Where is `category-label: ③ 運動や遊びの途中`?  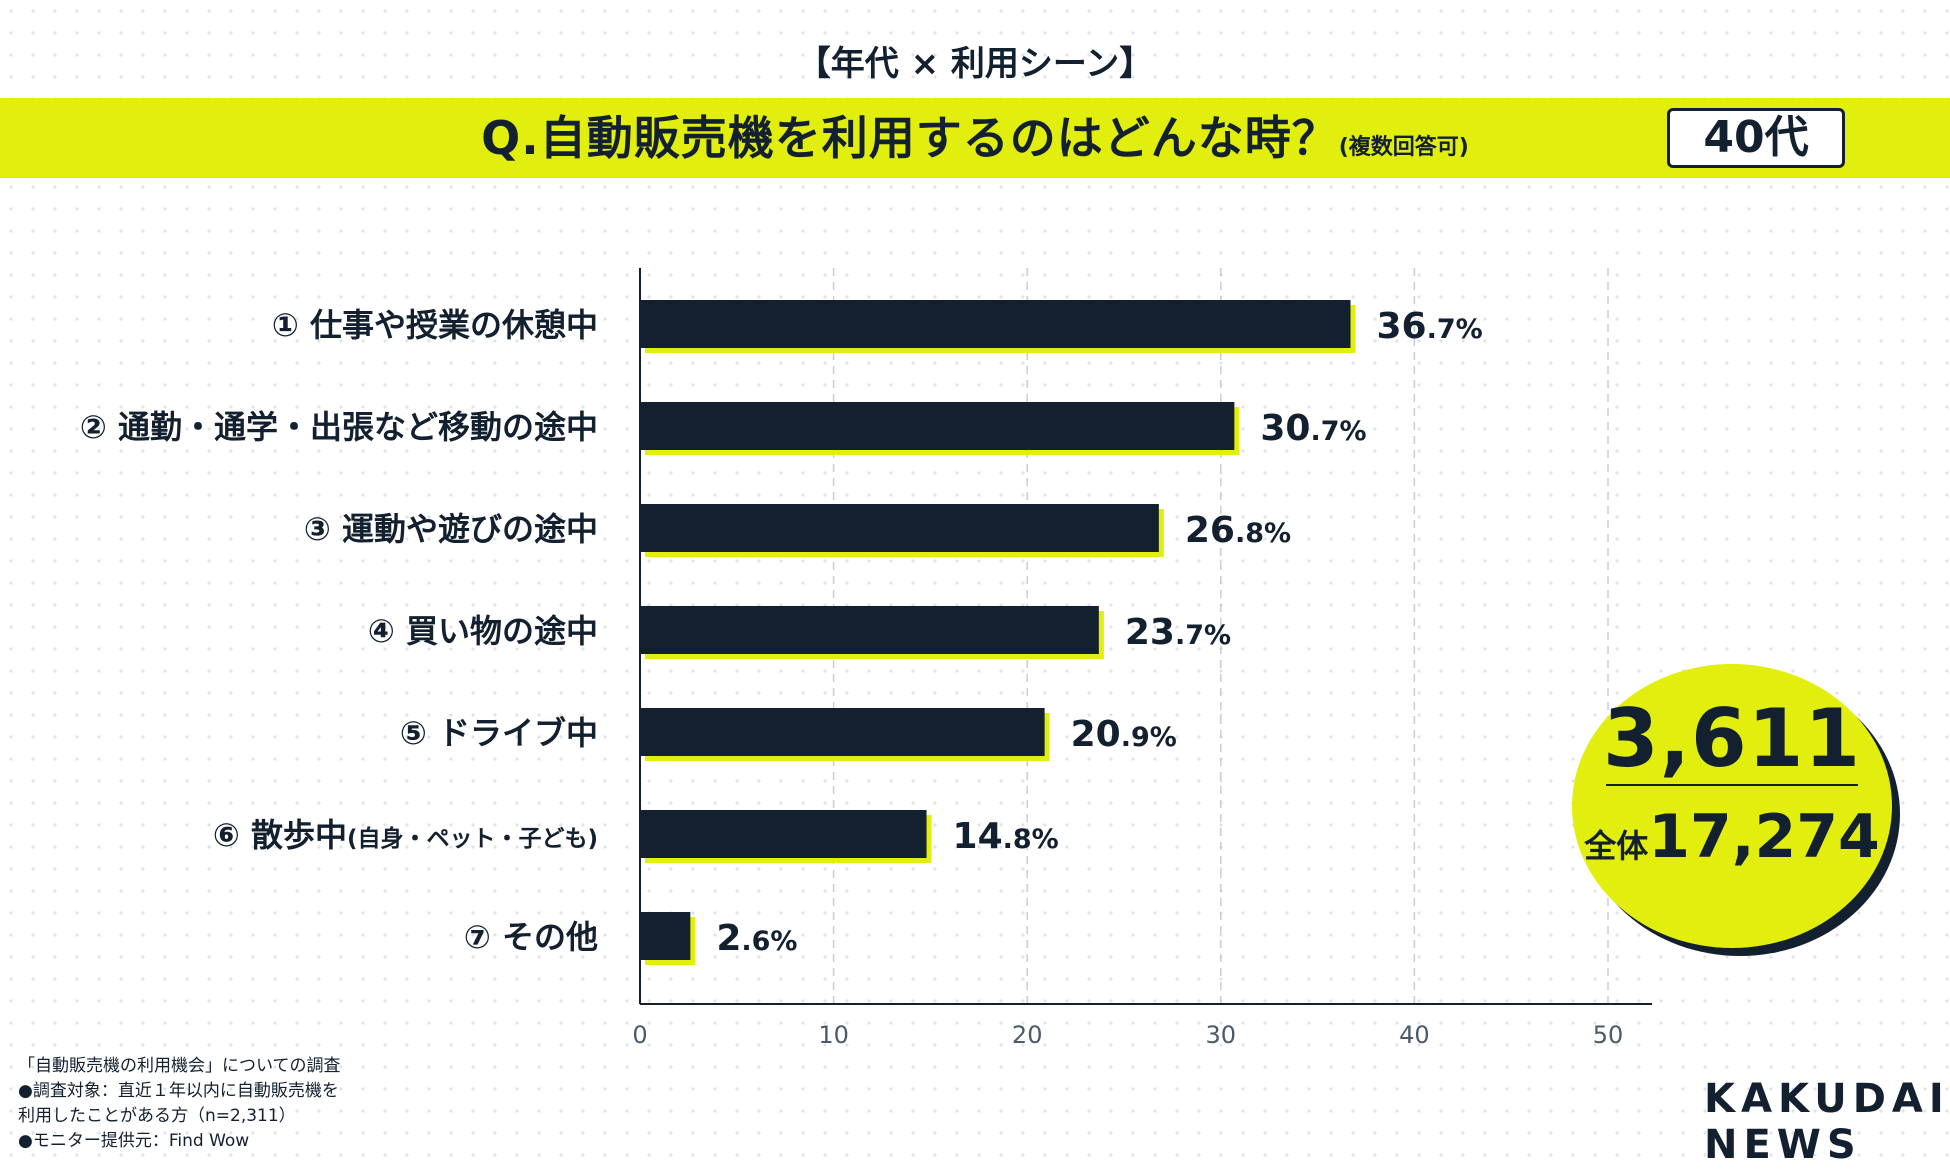
category-label: ③ 運動や遊びの途中 is located at coordinates (451, 529).